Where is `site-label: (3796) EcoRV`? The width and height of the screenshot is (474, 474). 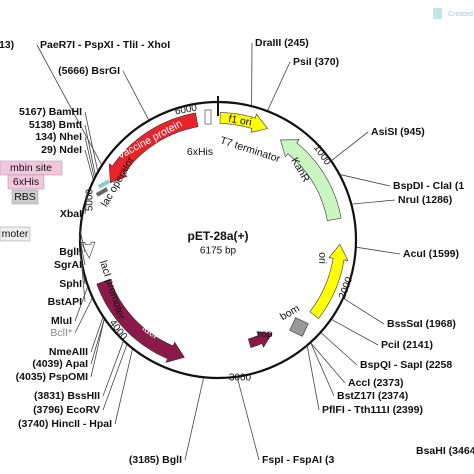
site-label: (3796) EcoRV is located at coordinates (66, 410).